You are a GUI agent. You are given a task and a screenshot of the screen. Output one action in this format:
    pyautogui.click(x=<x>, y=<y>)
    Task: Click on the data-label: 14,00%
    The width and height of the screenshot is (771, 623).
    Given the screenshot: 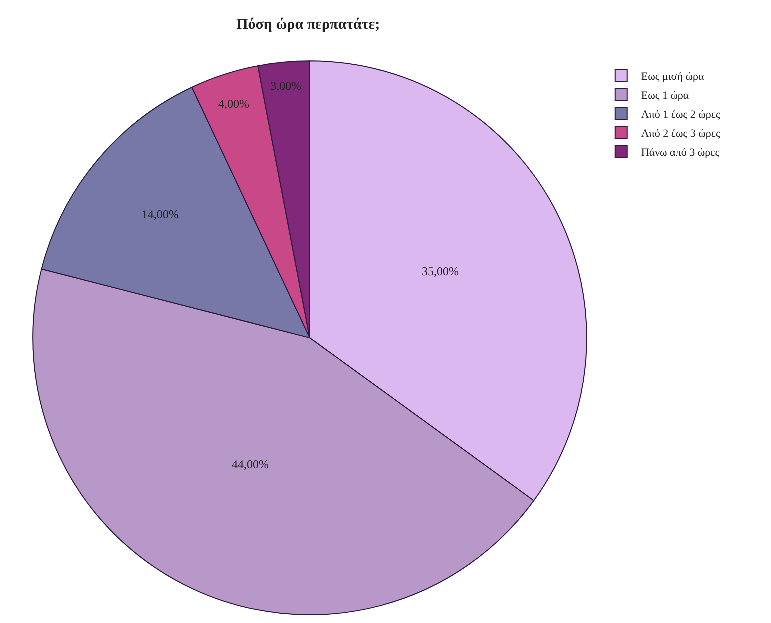 What is the action you would take?
    pyautogui.click(x=160, y=214)
    